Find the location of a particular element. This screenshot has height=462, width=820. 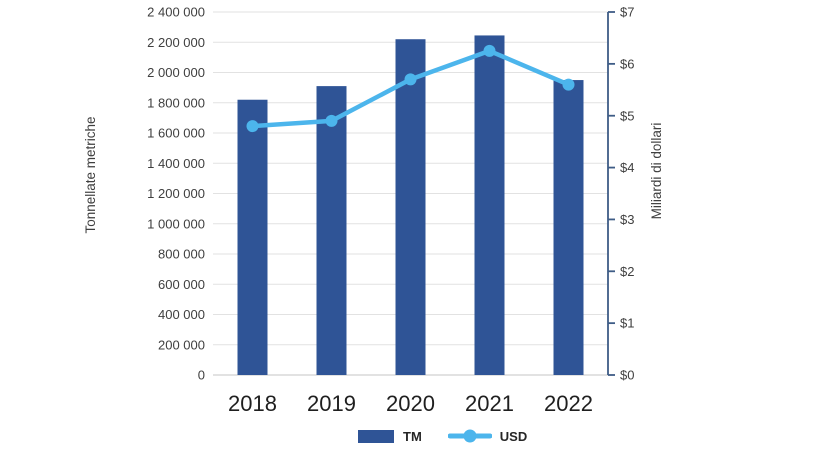

left-axis-tick-label: 200 000 is located at coordinates (181, 344).